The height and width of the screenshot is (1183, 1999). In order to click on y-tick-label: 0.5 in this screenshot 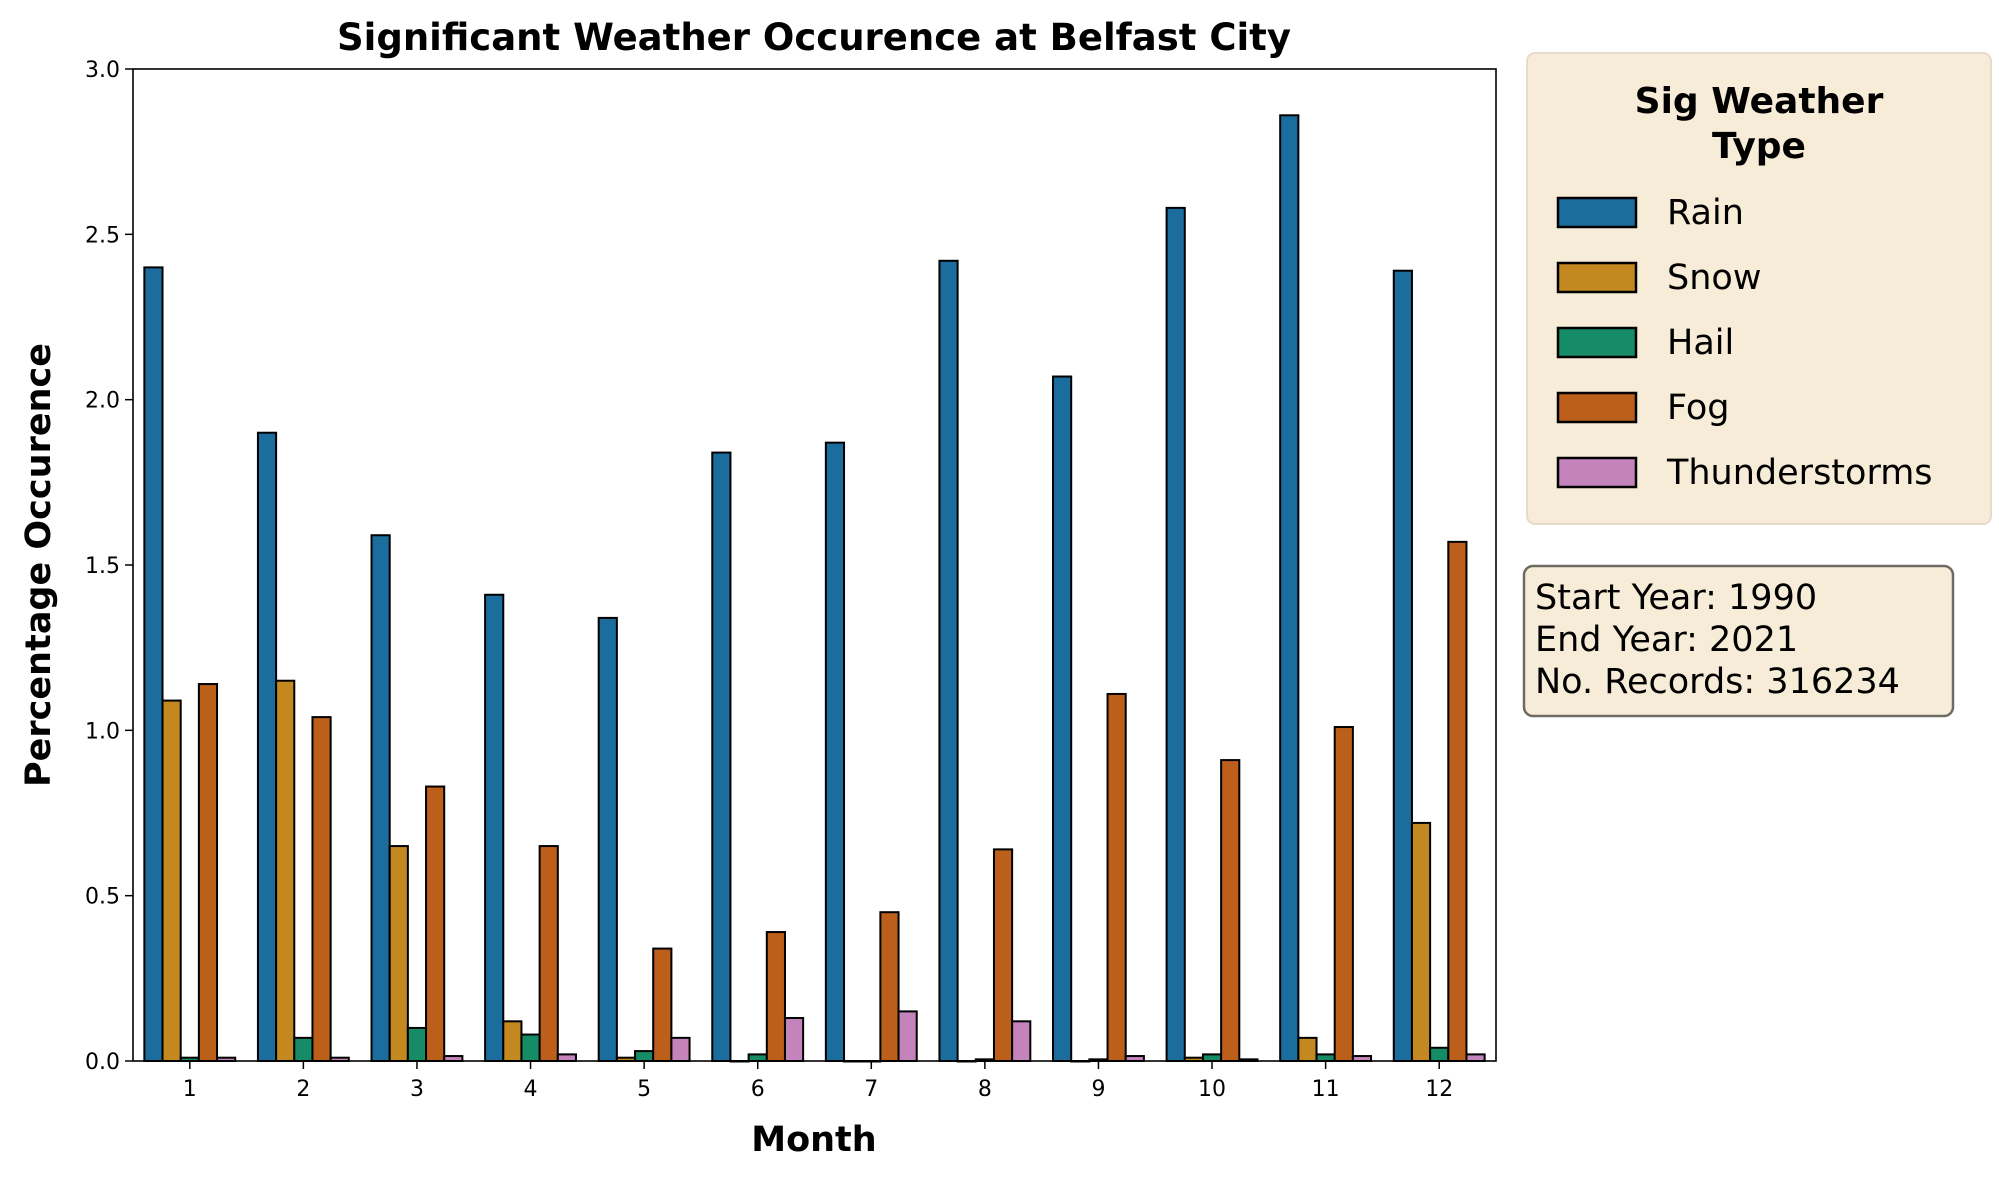, I will do `click(102, 897)`.